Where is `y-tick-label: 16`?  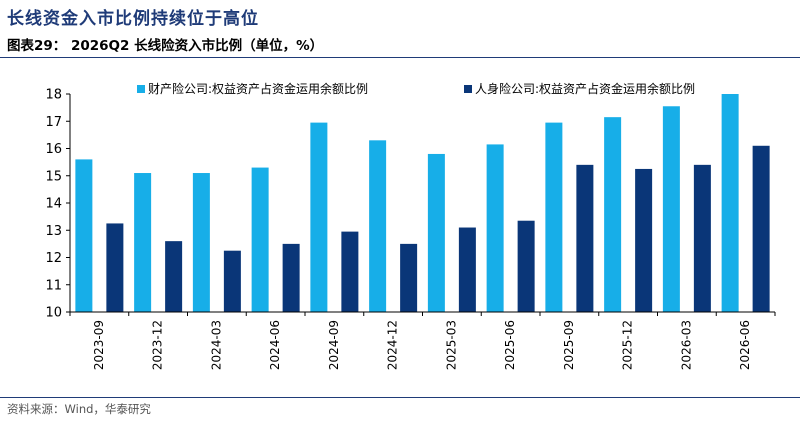 y-tick-label: 16 is located at coordinates (53, 149).